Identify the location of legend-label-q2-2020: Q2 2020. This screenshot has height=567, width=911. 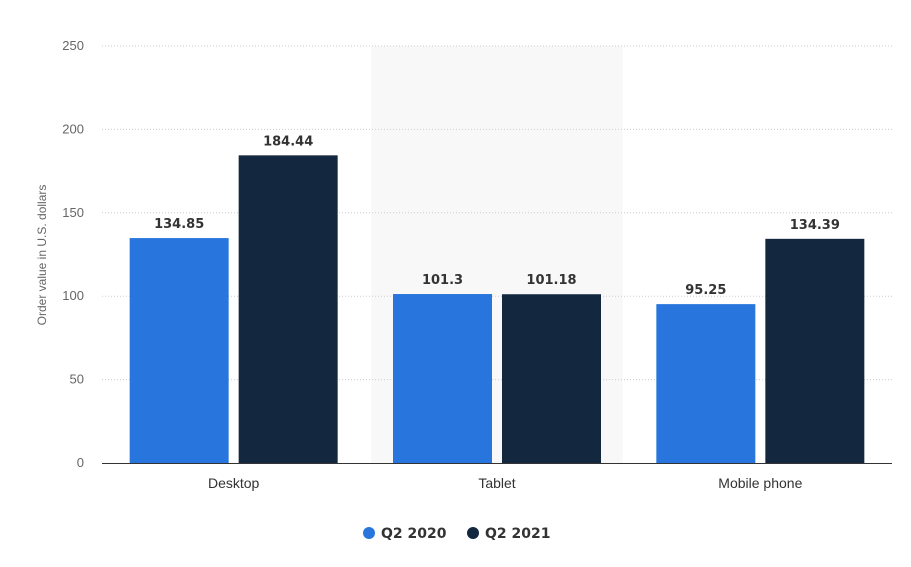
(414, 534).